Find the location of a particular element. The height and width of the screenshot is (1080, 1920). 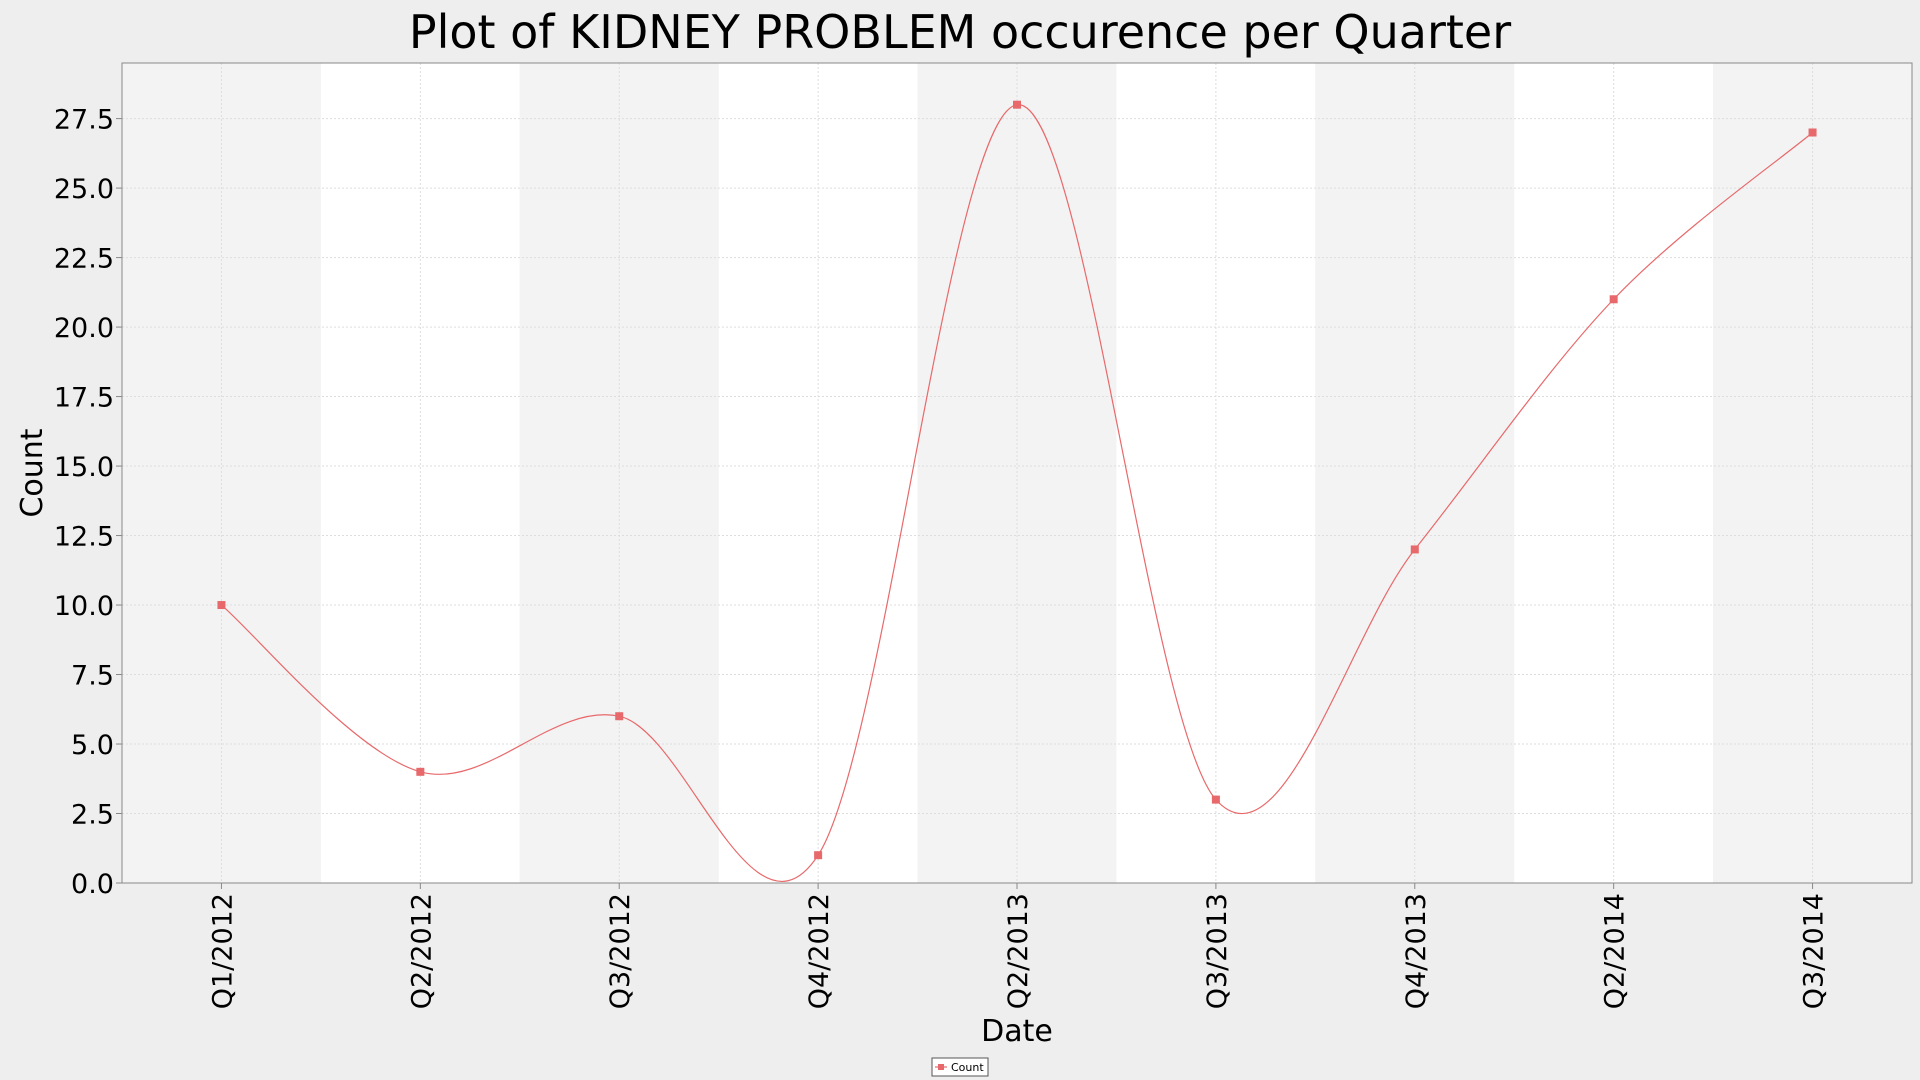

y-tick-label: 2.5 is located at coordinates (92, 815).